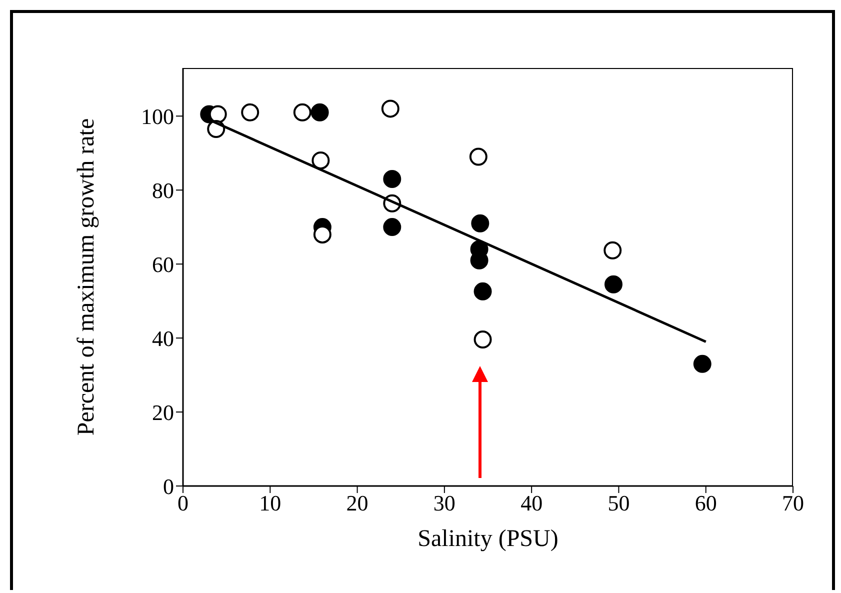  Describe the element at coordinates (270, 503) in the screenshot. I see `x-tick-label: 10` at that location.